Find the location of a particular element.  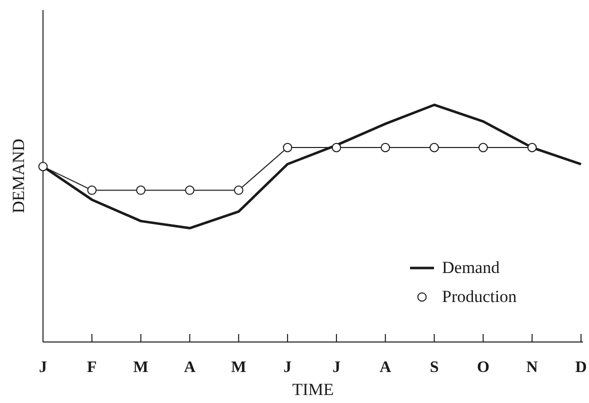

x-tick-label: N is located at coordinates (532, 367).